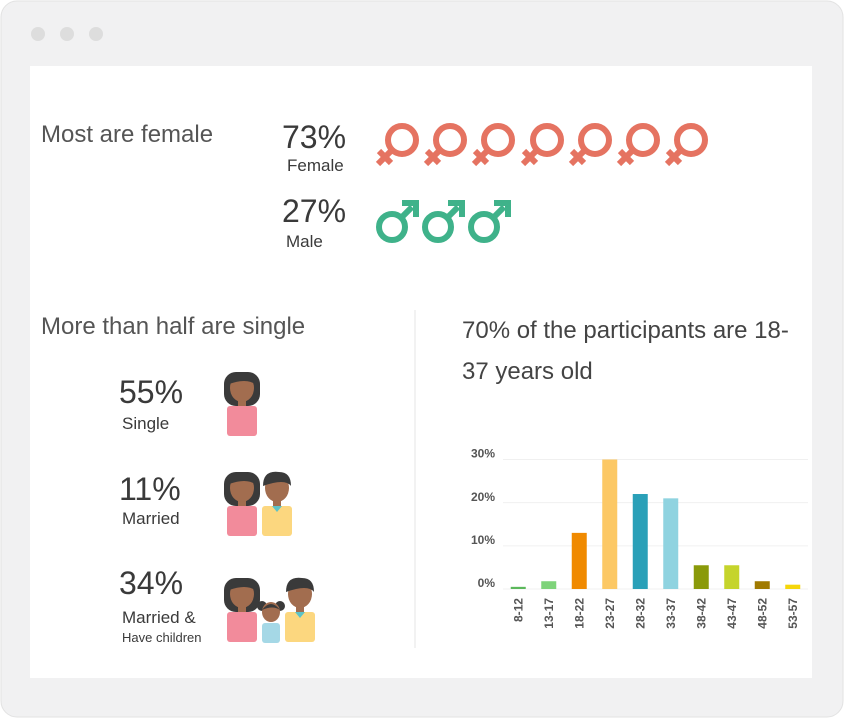 This screenshot has height=718, width=844. What do you see at coordinates (173, 326) in the screenshot?
I see `heading: More than half are single` at bounding box center [173, 326].